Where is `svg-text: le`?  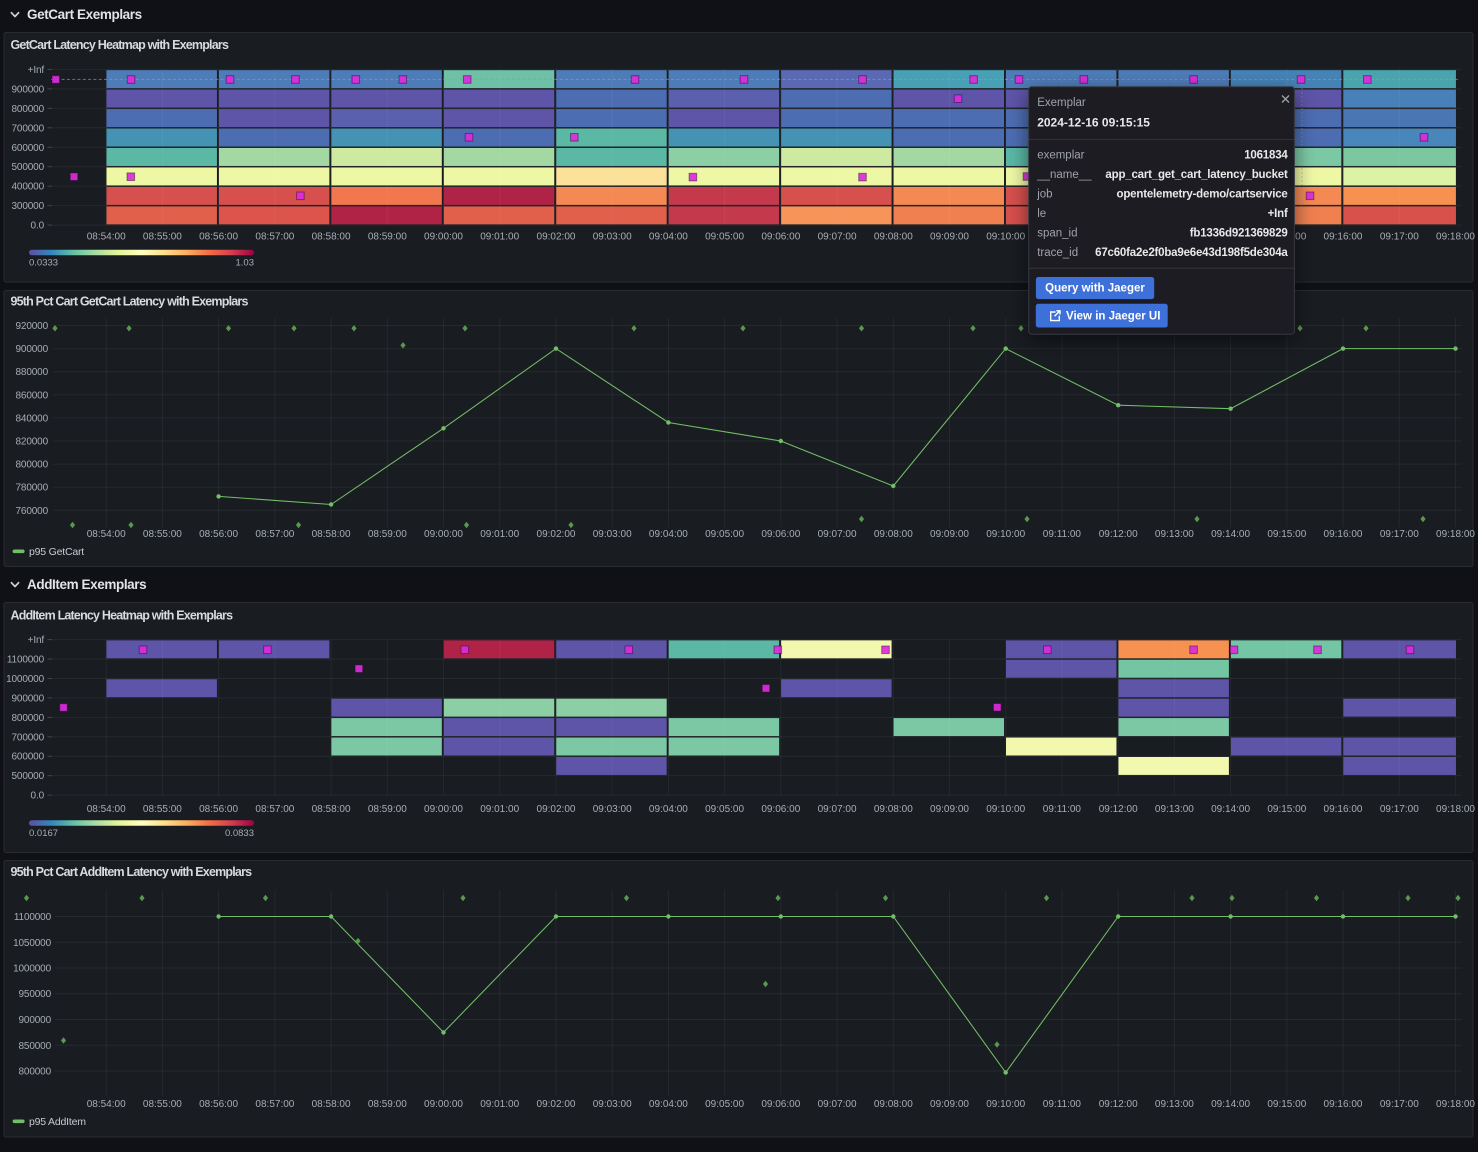
svg-text: le is located at coordinates (1041, 214).